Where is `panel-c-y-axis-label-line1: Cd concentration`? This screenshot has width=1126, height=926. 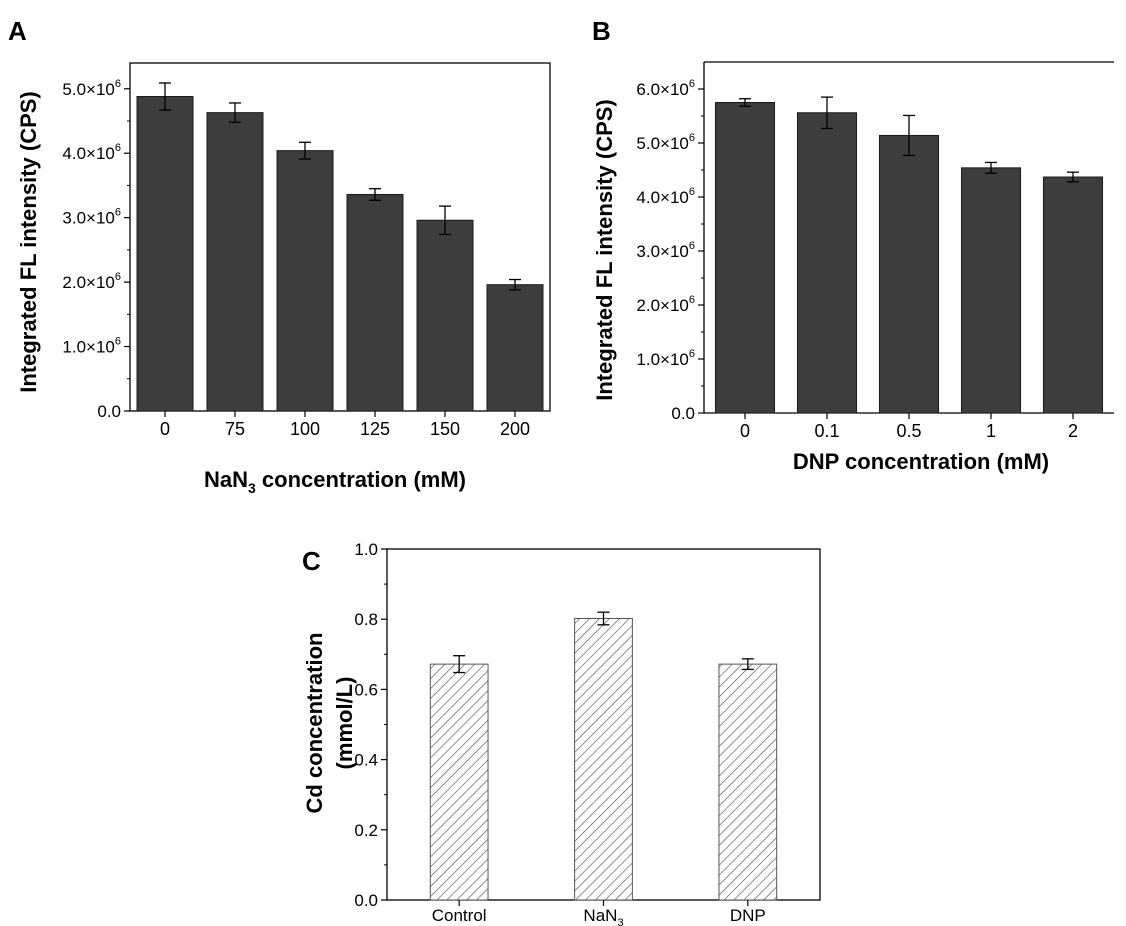
panel-c-y-axis-label-line1: Cd concentration is located at coordinates (314, 723).